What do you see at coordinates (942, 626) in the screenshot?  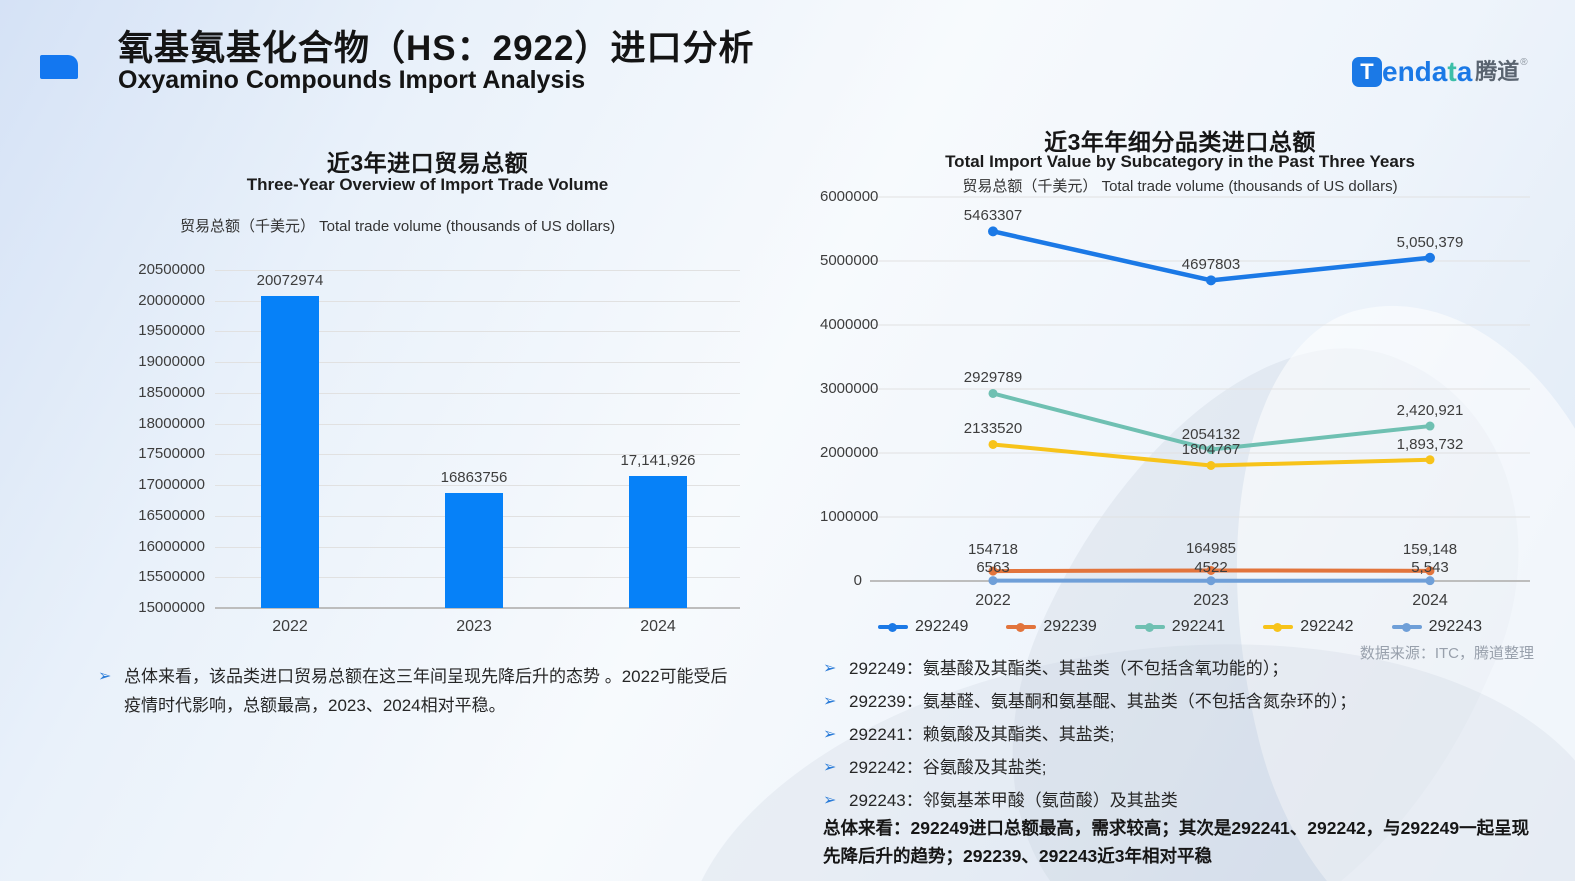 I see `legend-label: 292249` at bounding box center [942, 626].